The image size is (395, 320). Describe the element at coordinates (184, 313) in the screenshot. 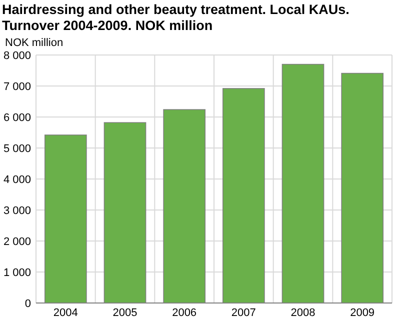

I see `x-tick-label: 2006` at that location.